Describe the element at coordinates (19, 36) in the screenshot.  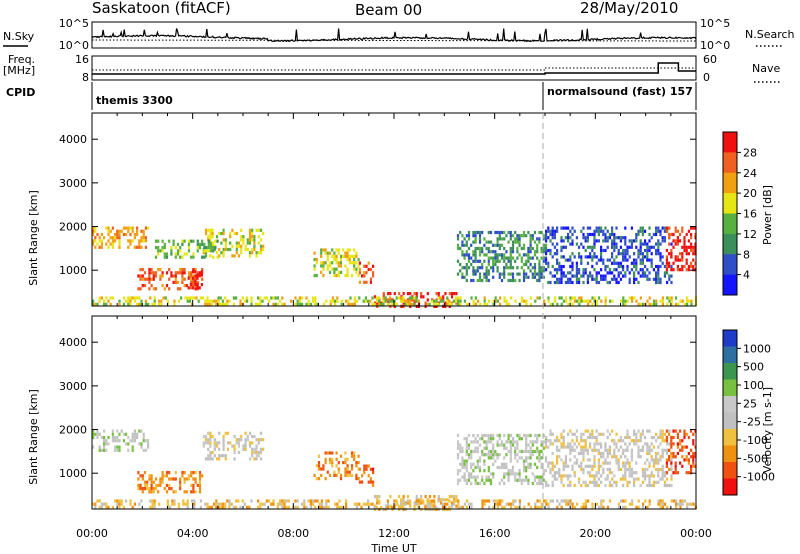
I see `noise-left-label: N.Sky` at that location.